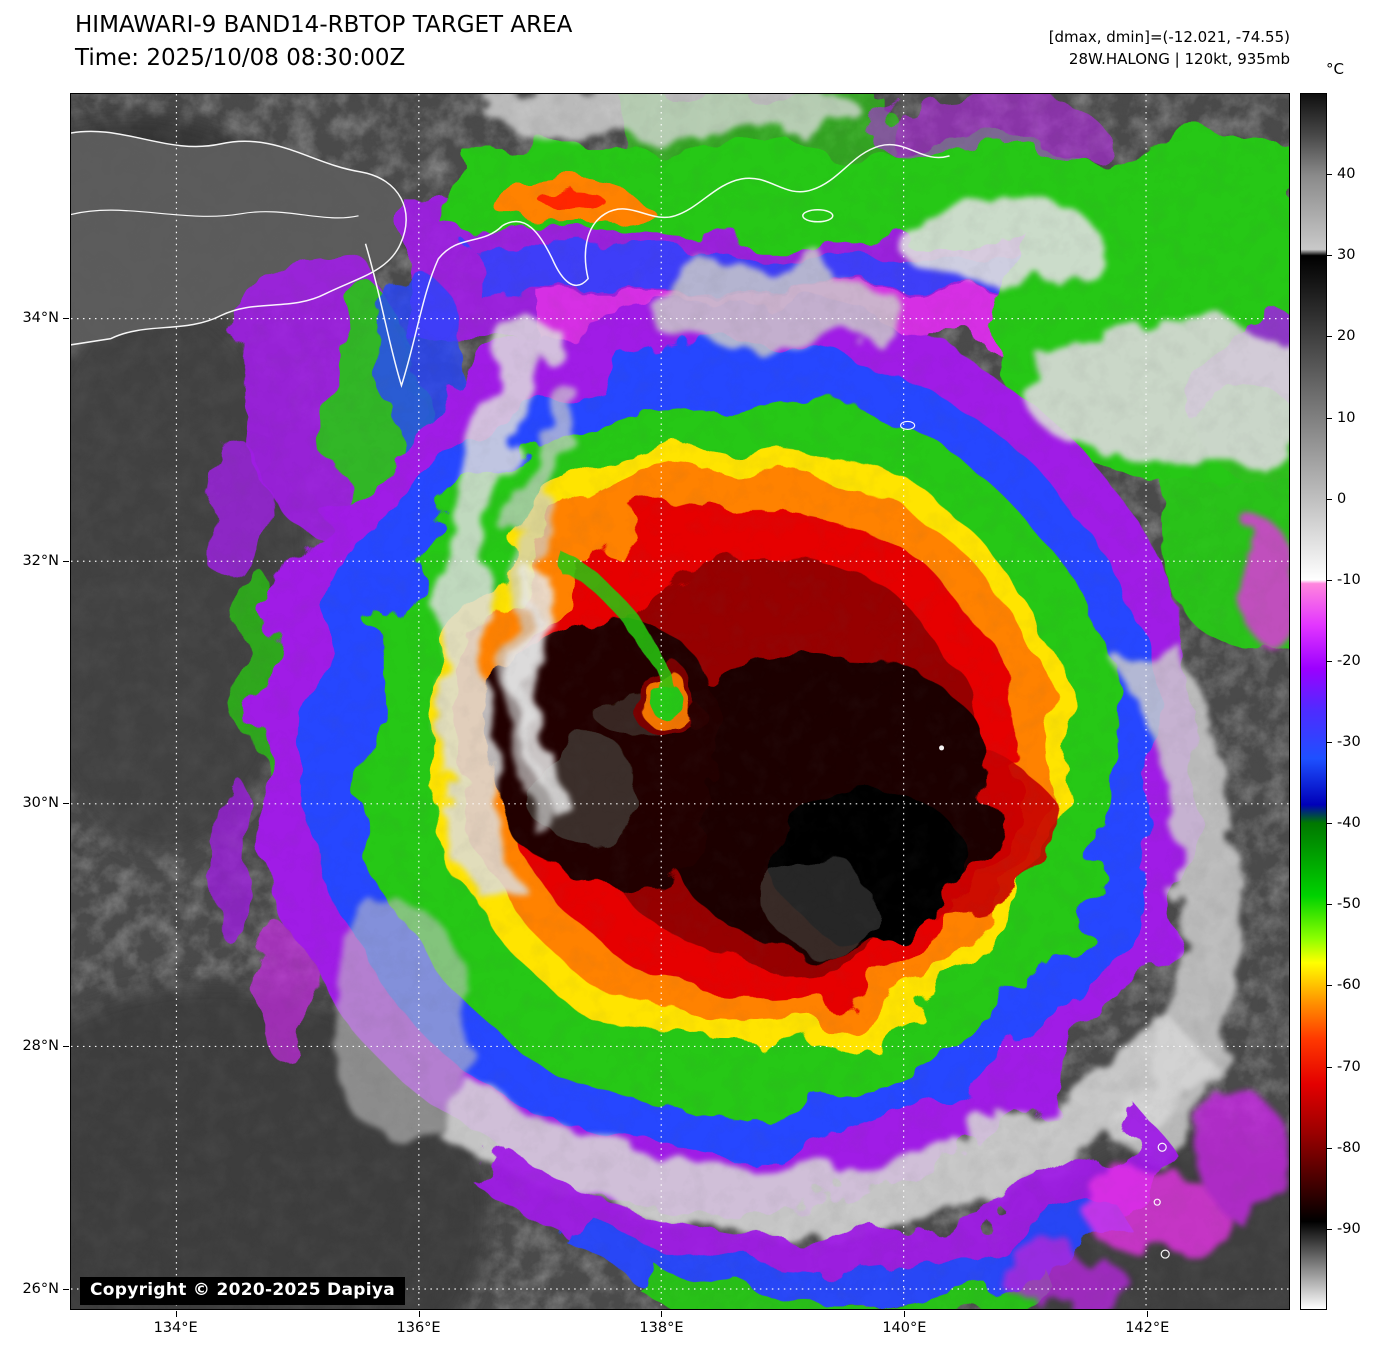 Image resolution: width=1390 pixels, height=1359 pixels. I want to click on colorbar-tick-label: -10, so click(1349, 579).